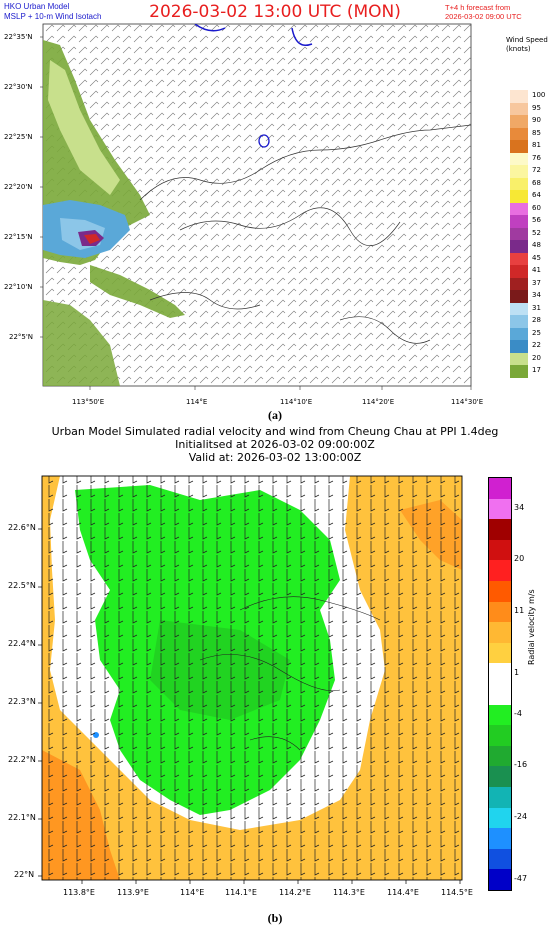  I want to click on panel-b-colorbar-title: Radial velocity m/s, so click(531, 627).